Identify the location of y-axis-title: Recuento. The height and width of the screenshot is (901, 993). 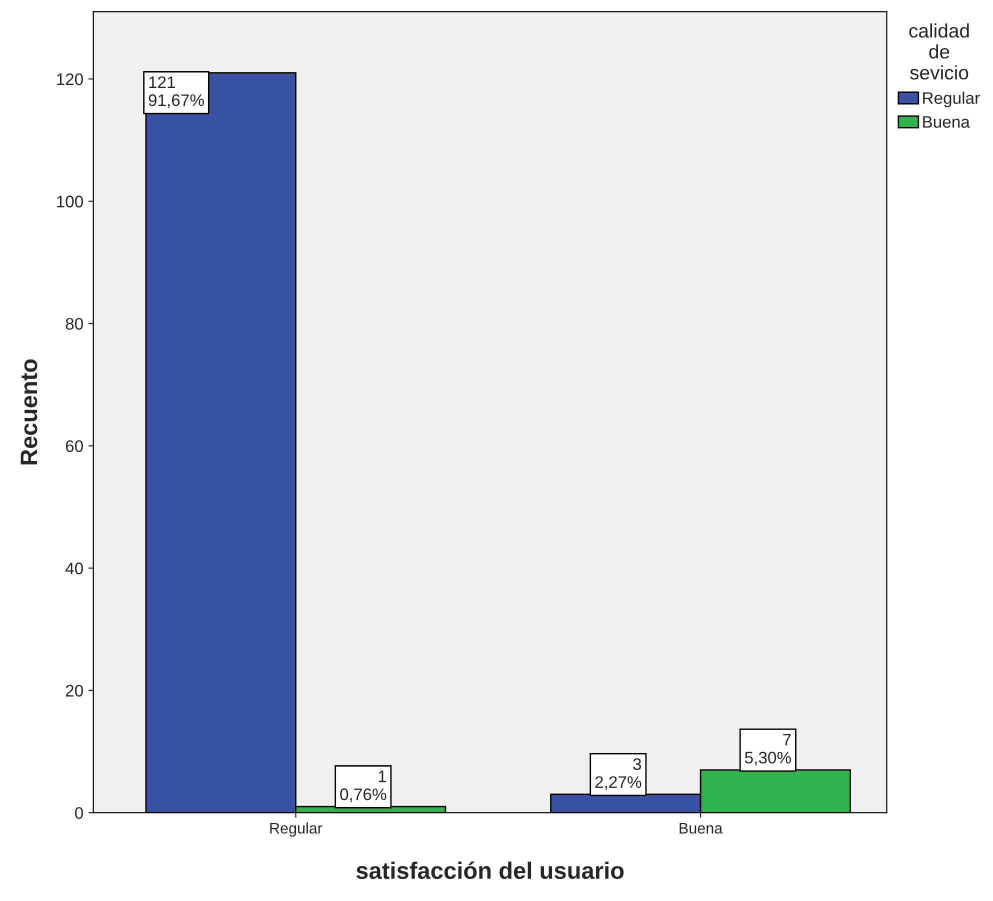
(29, 411).